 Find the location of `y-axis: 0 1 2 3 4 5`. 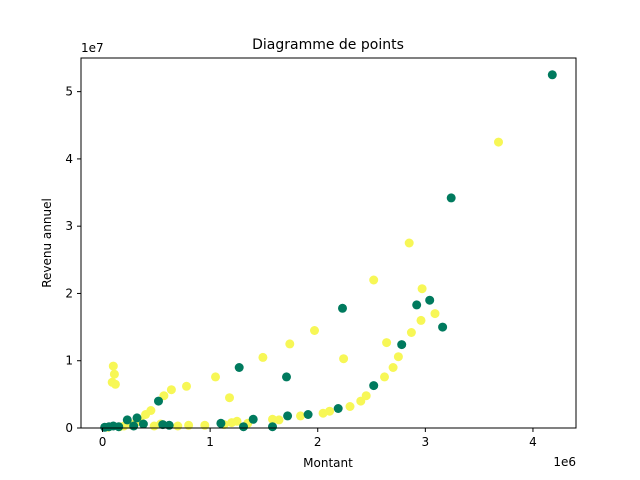

y-axis: 0 1 2 3 4 5 is located at coordinates (73, 260).